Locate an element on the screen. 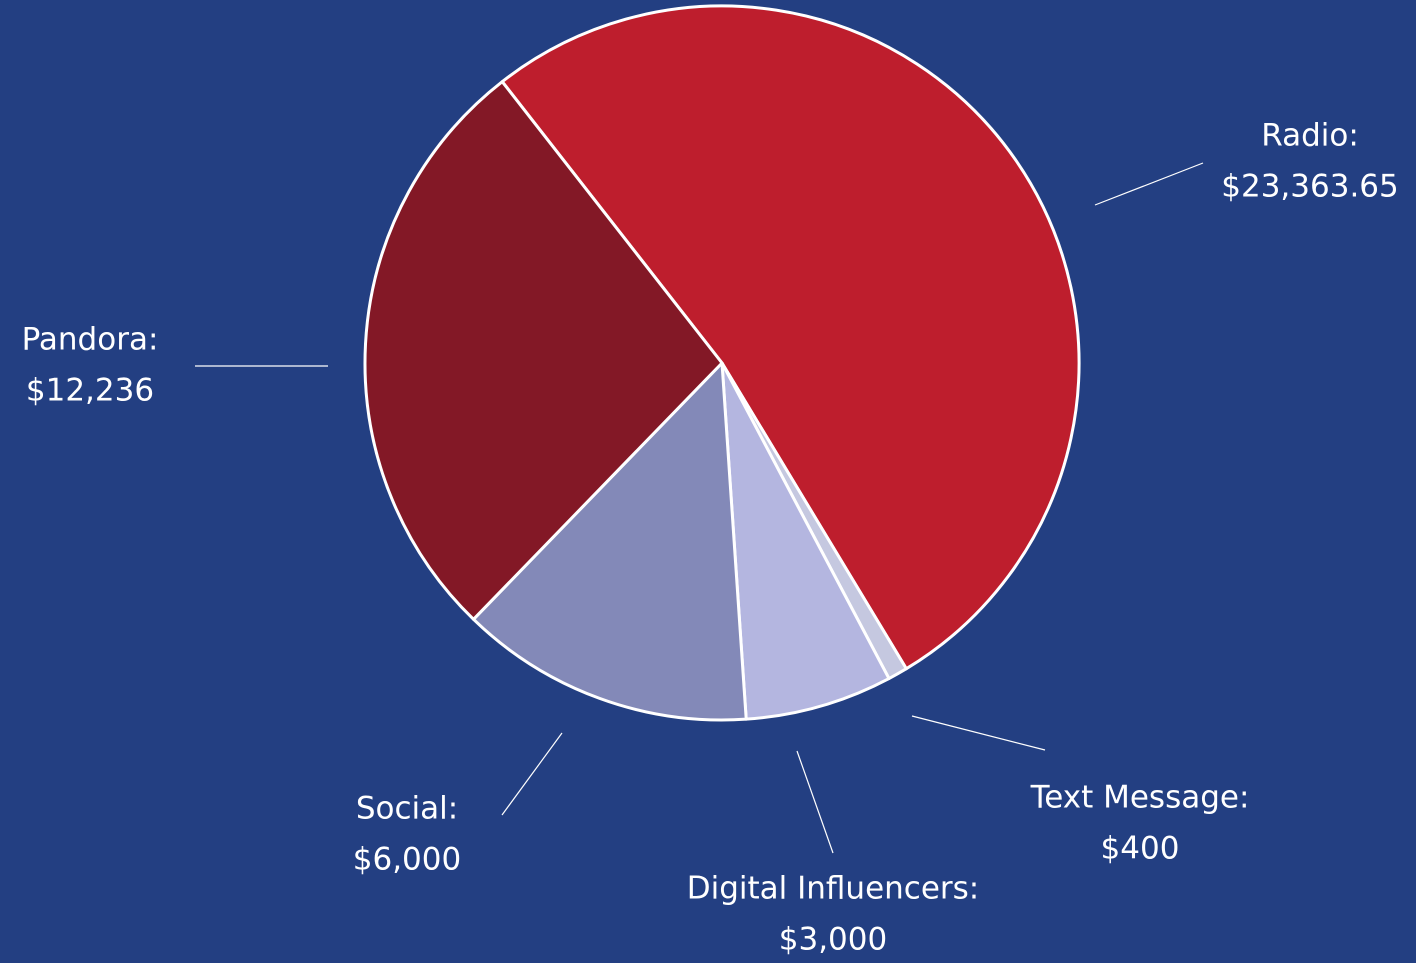 The height and width of the screenshot is (963, 1416). slice-label: Text Message: is located at coordinates (1140, 798).